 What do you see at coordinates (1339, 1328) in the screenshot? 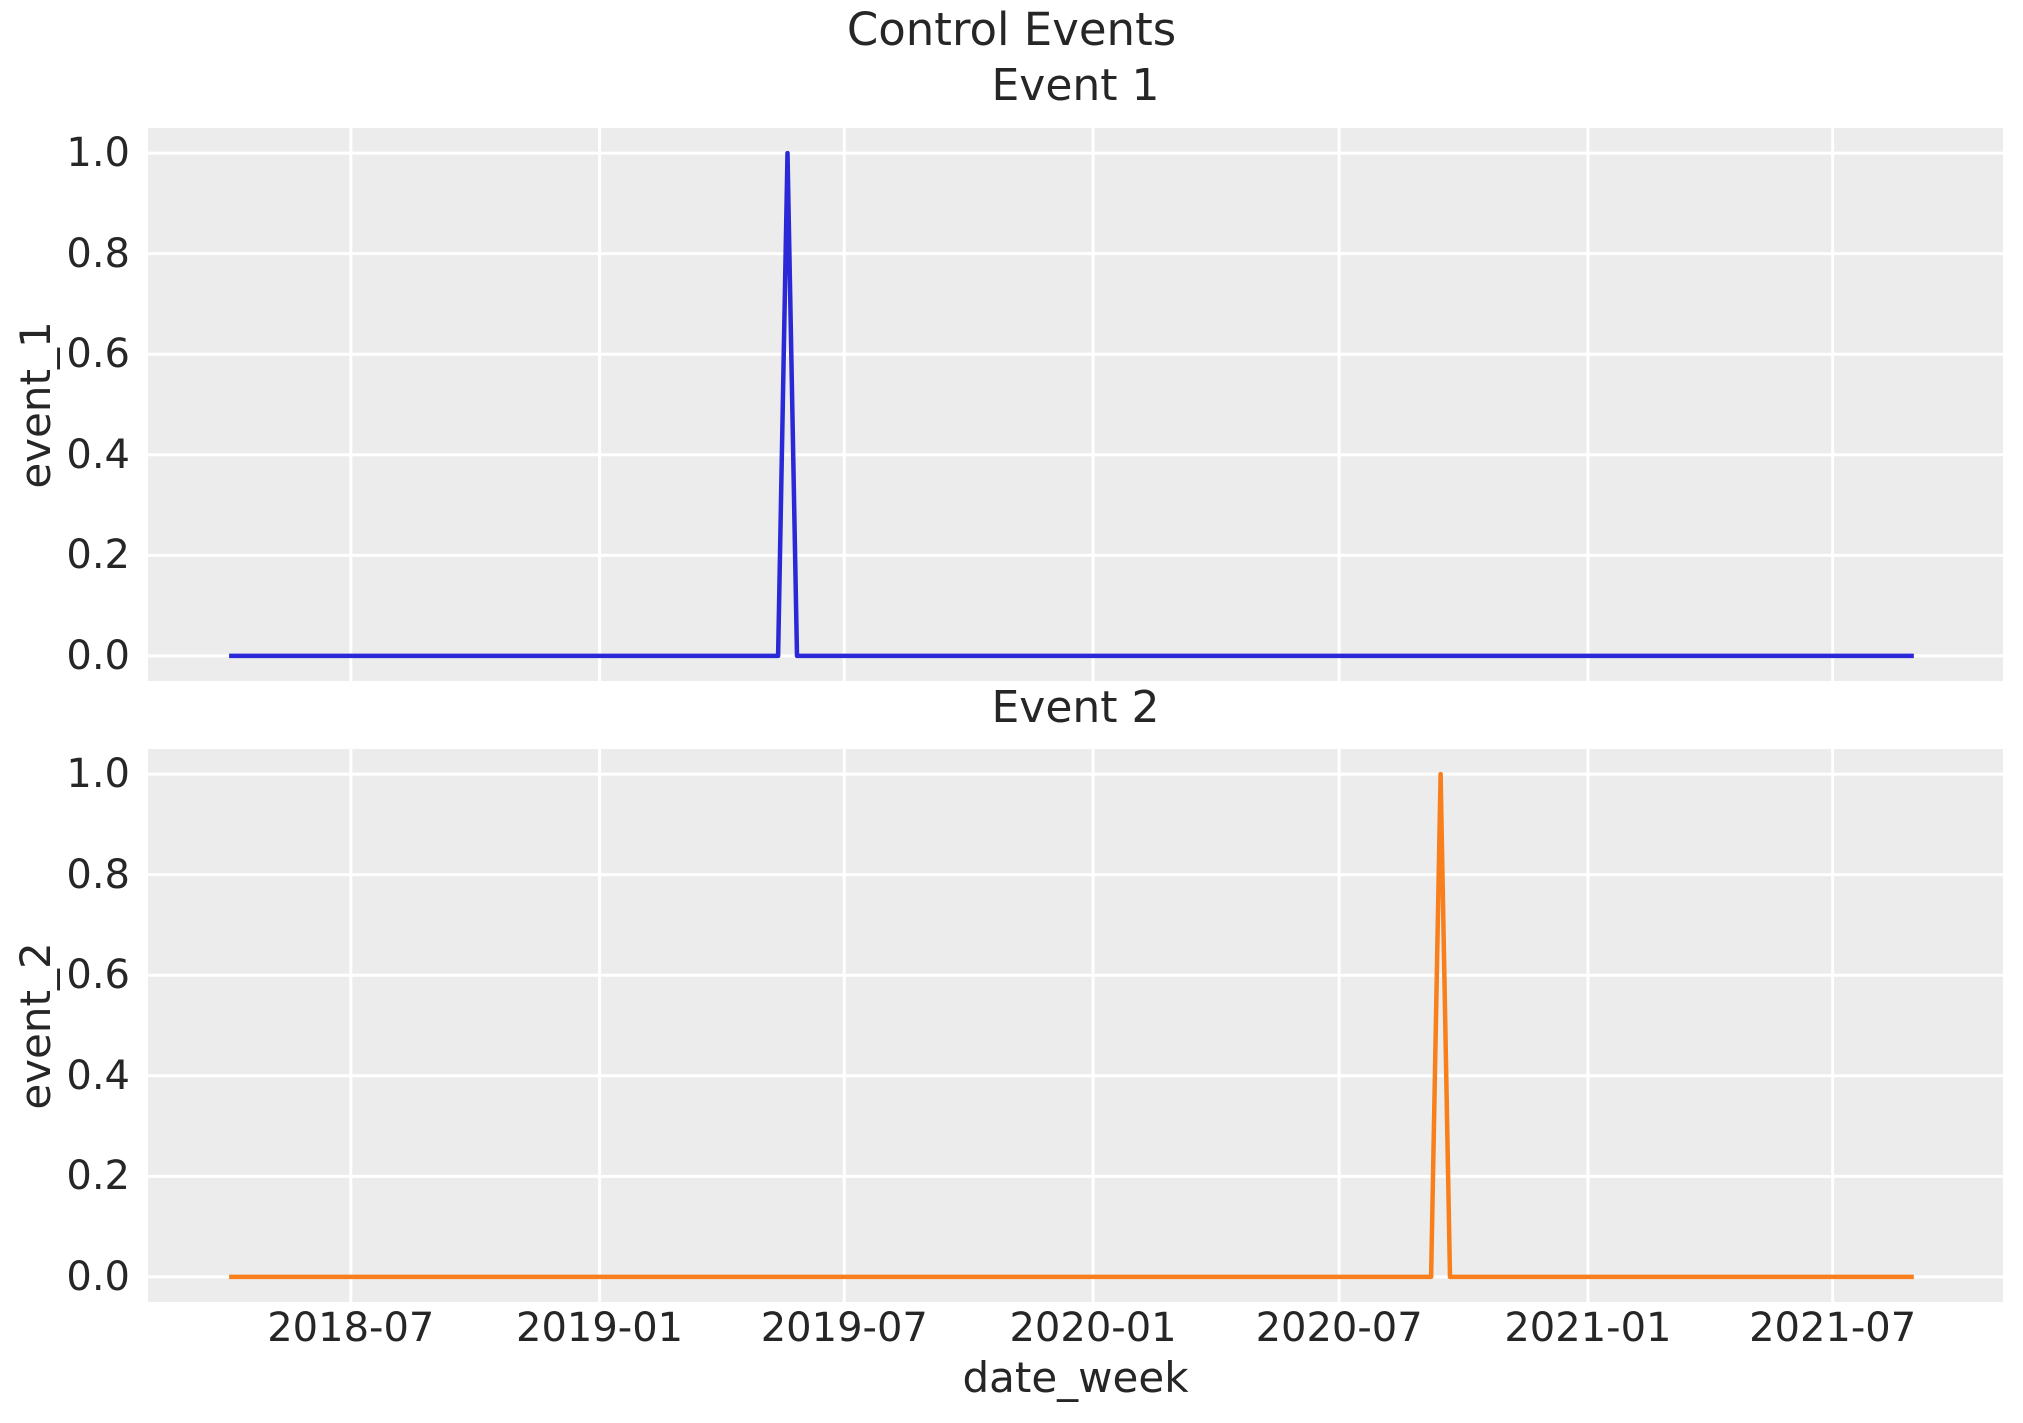
I see `x-tick-label: 2020-07` at bounding box center [1339, 1328].